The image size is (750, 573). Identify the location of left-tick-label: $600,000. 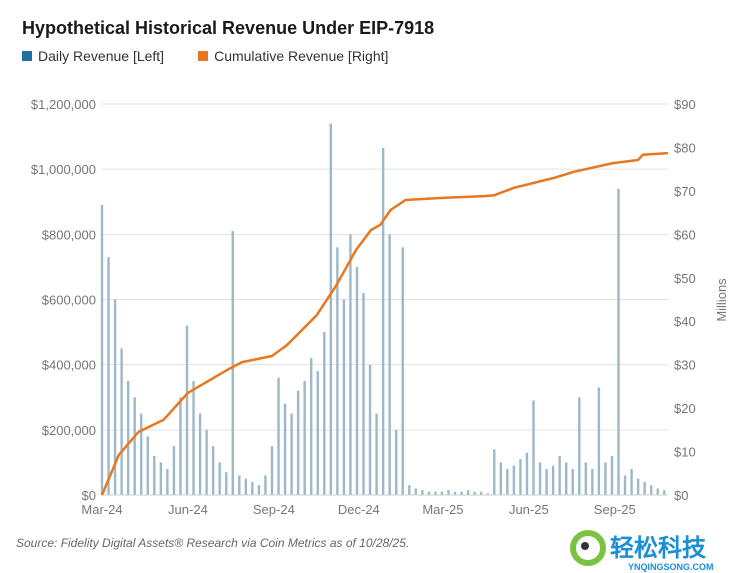
(69, 300).